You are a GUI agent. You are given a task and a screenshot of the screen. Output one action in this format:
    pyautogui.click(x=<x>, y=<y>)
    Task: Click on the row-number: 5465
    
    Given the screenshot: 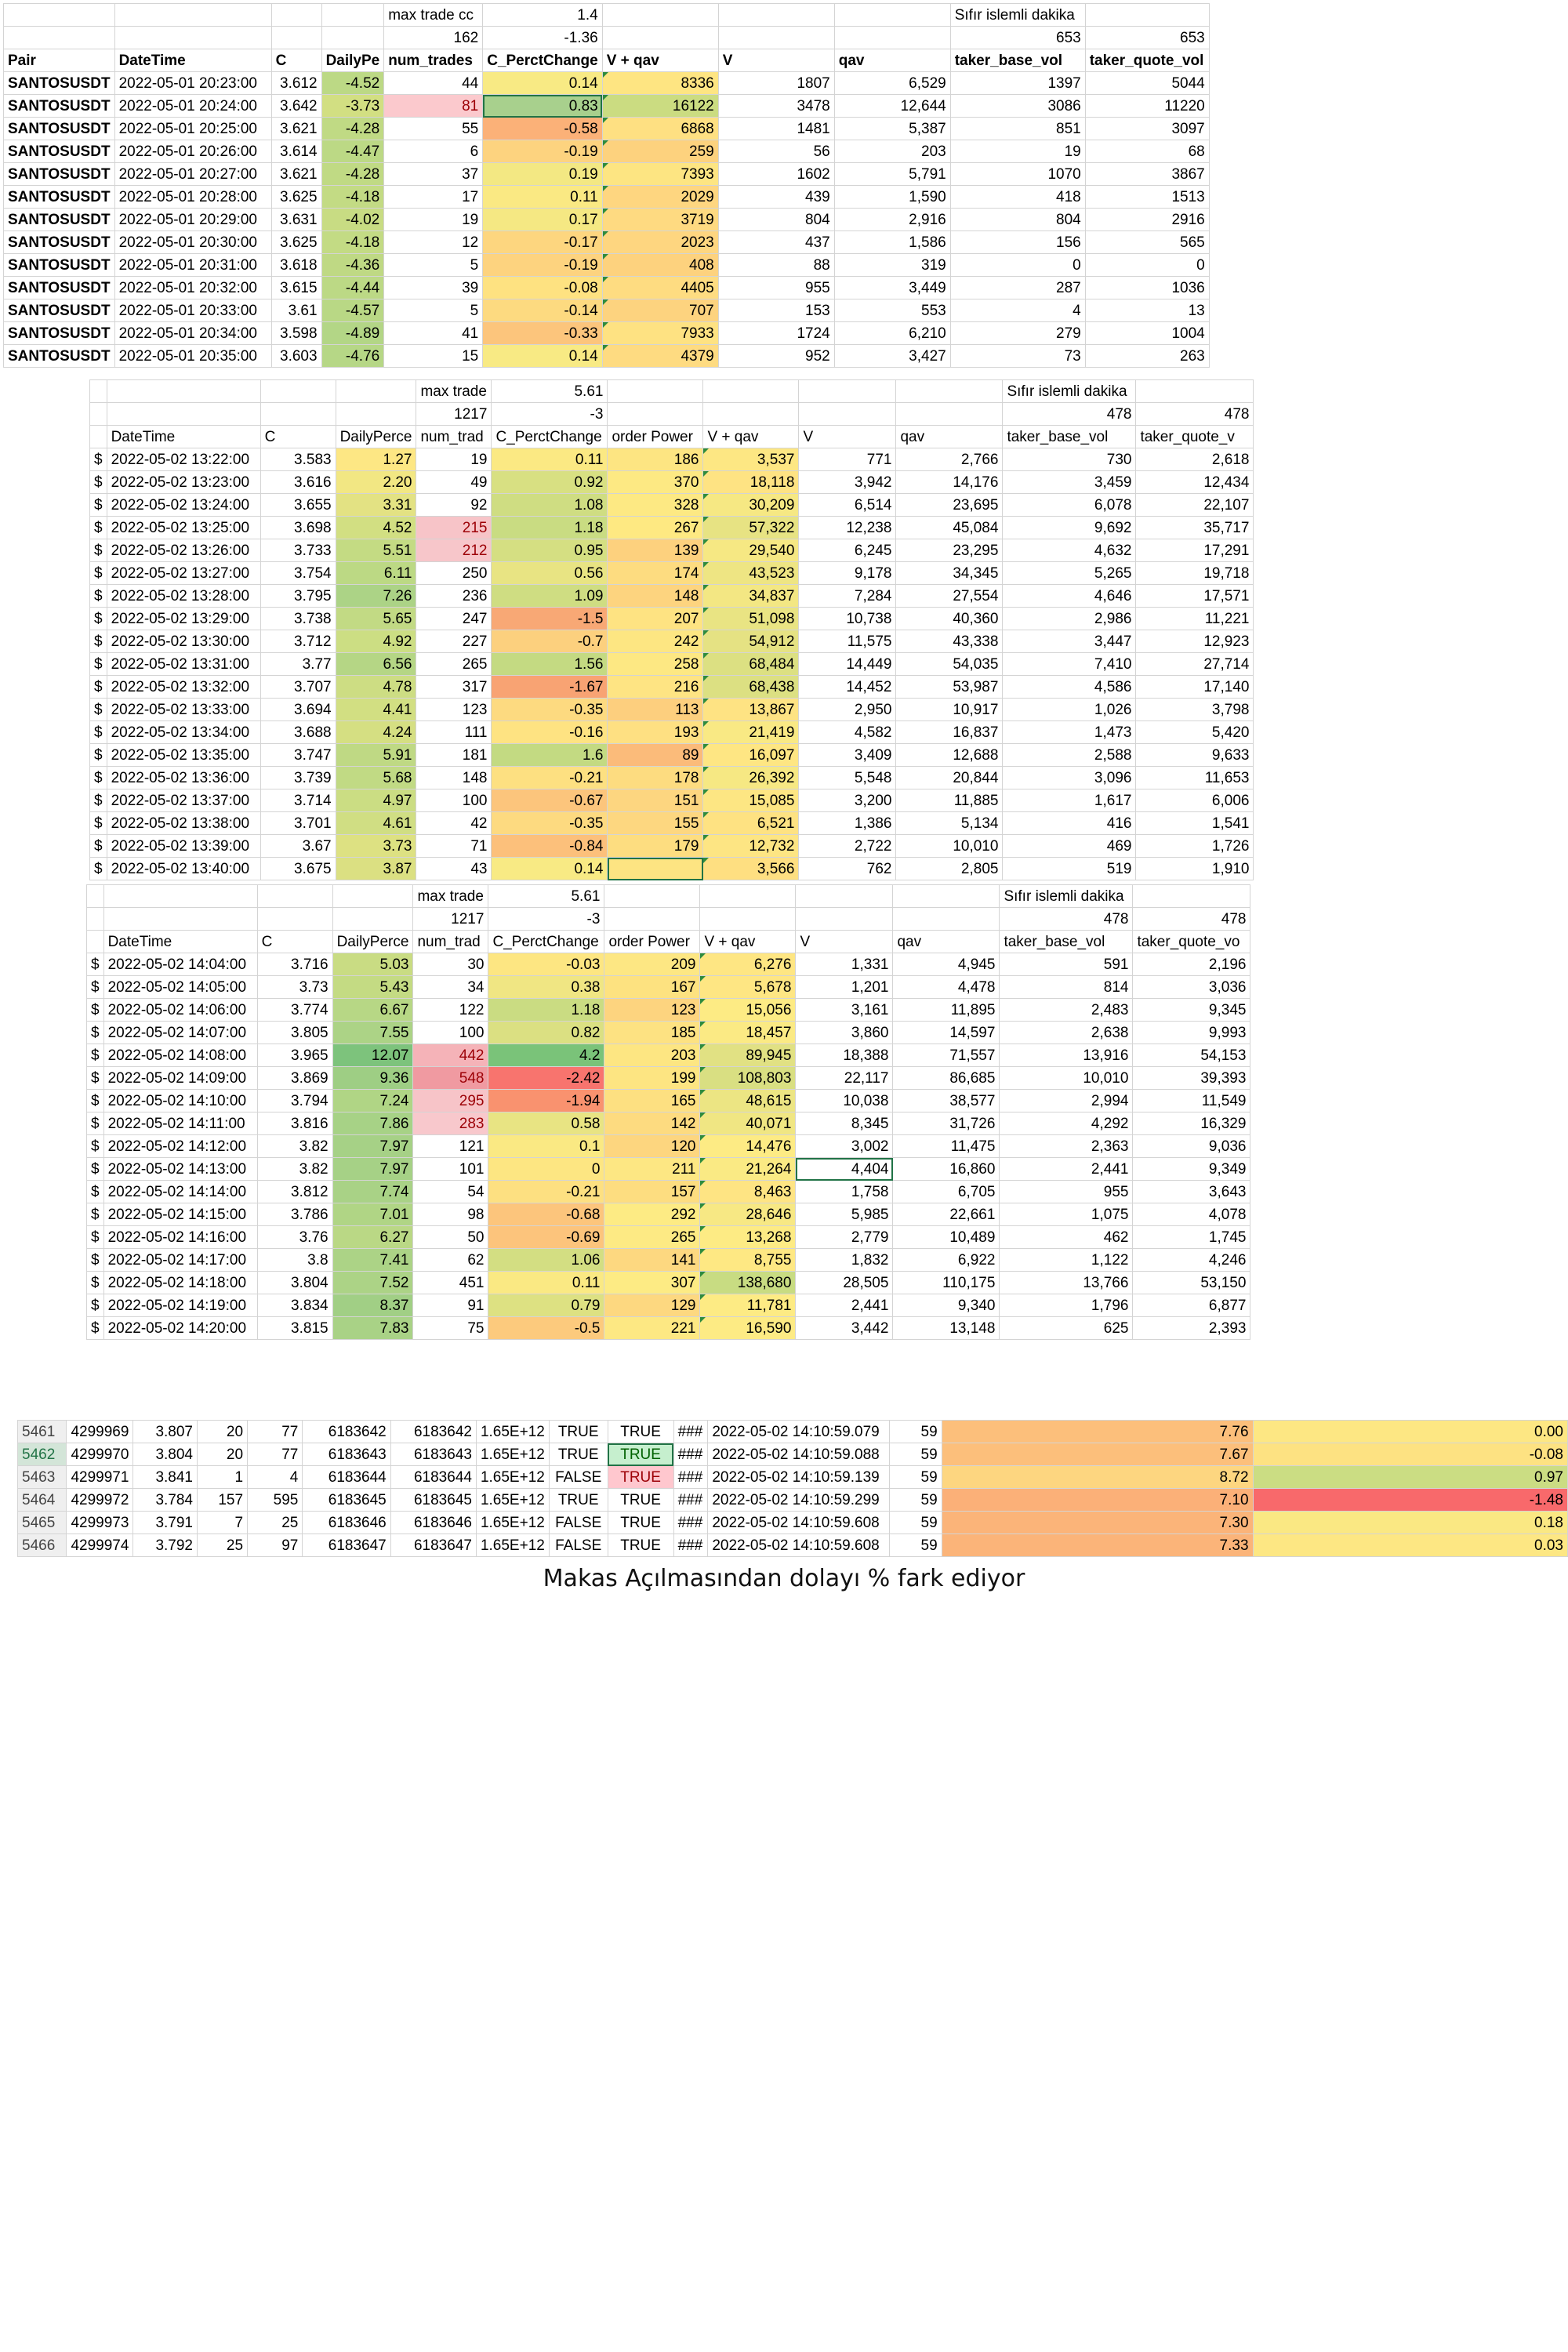 What is the action you would take?
    pyautogui.click(x=42, y=1522)
    